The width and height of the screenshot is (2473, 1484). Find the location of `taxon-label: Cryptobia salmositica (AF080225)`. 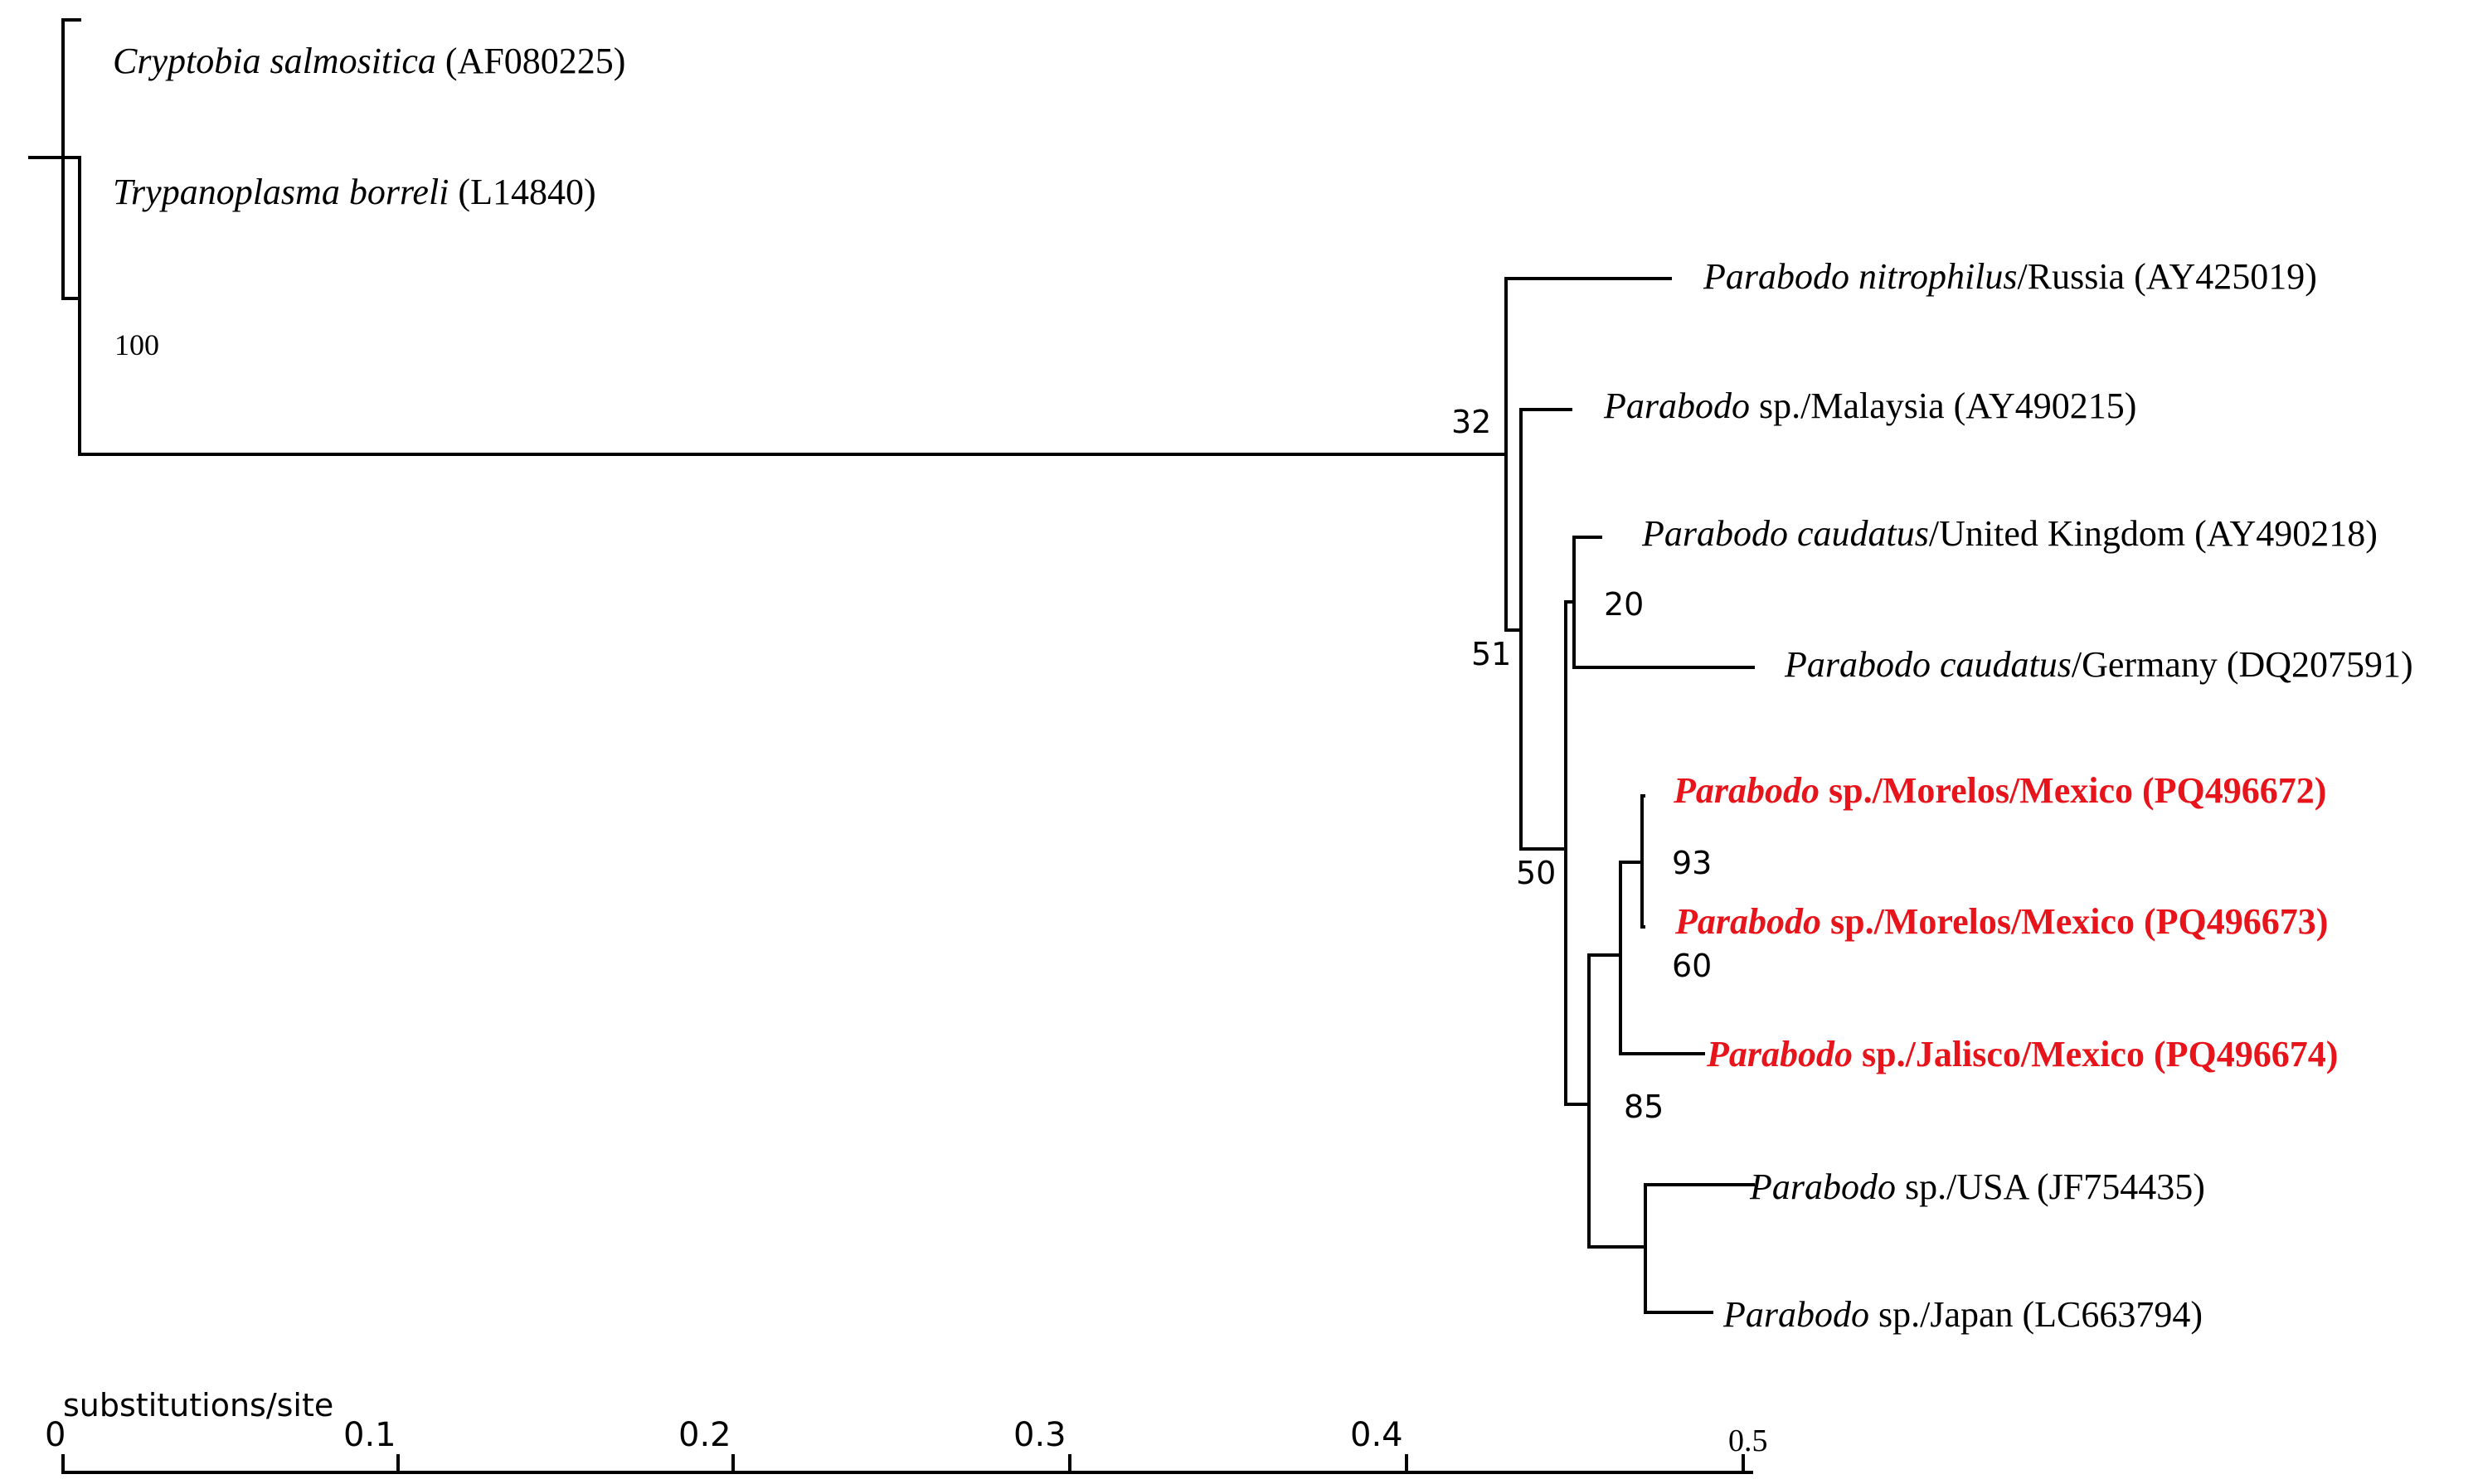

taxon-label: Cryptobia salmositica (AF080225) is located at coordinates (369, 61).